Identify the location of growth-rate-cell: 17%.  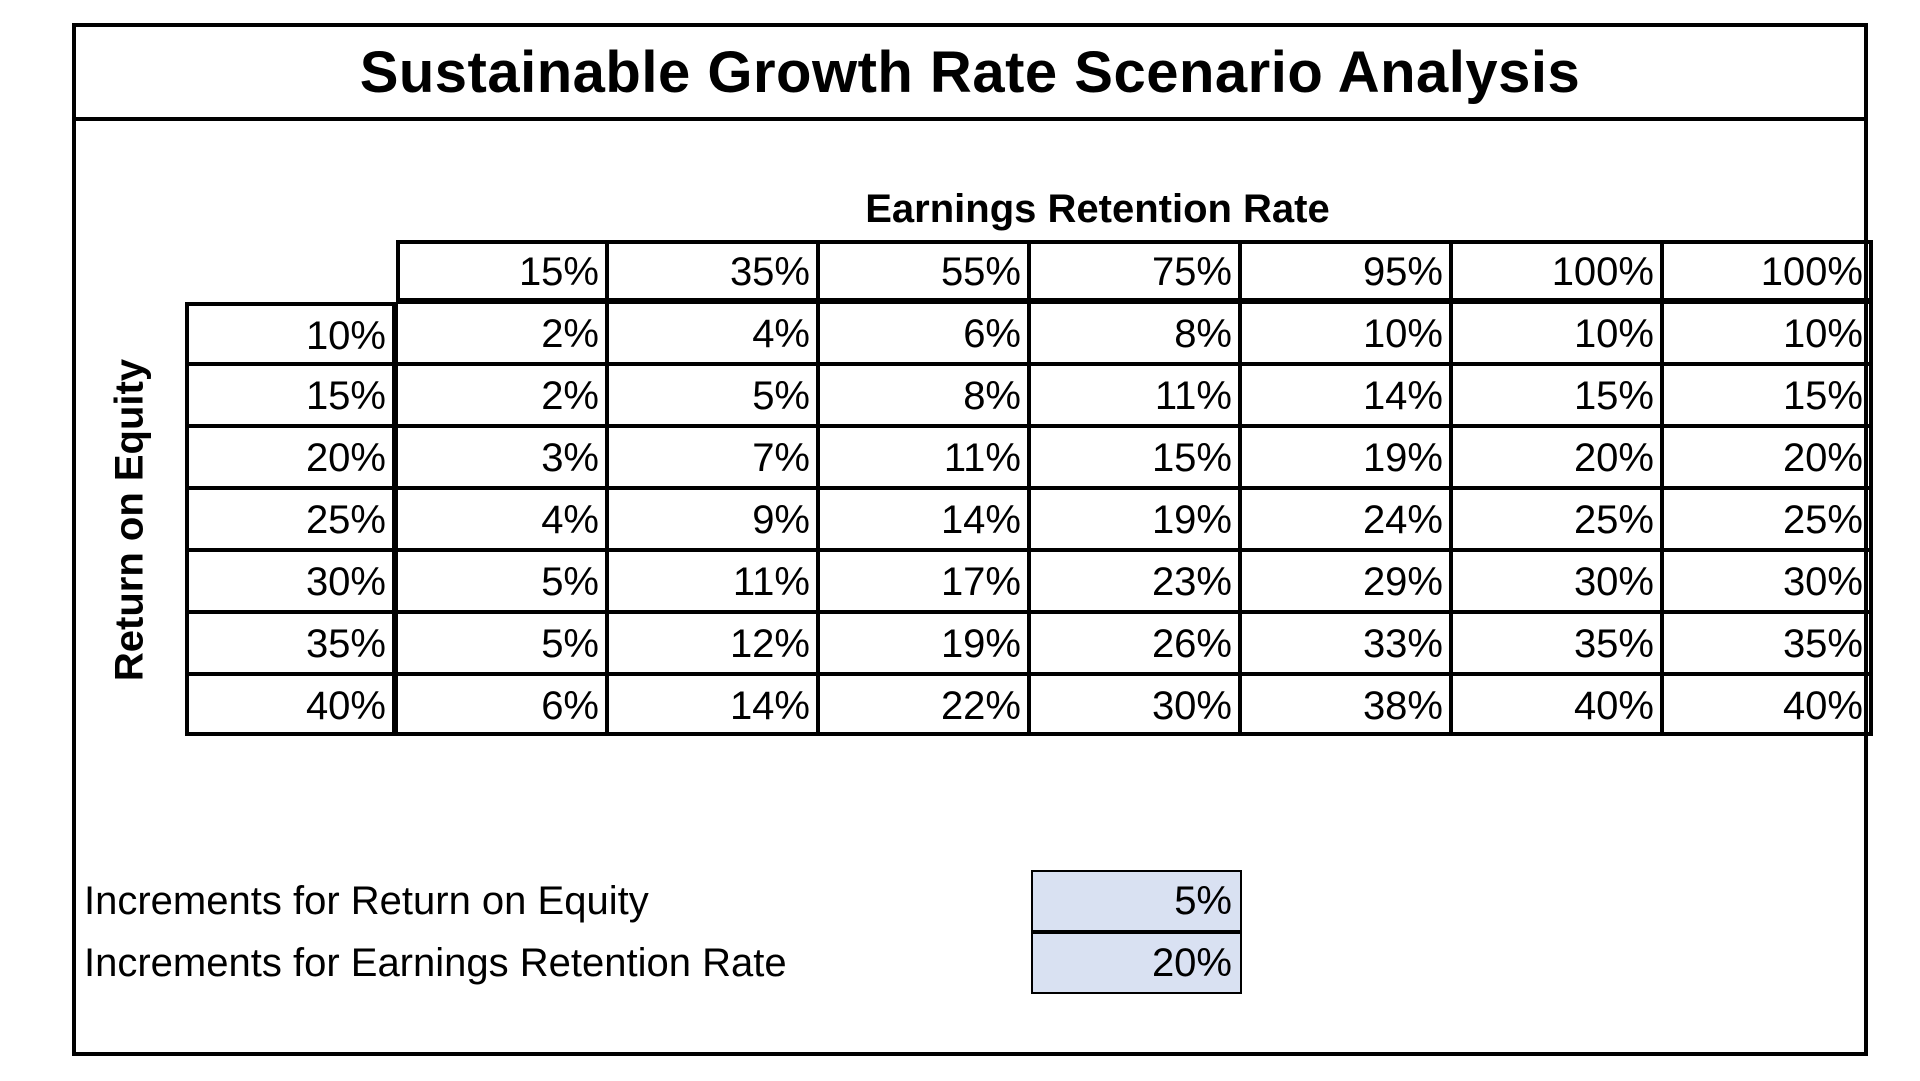
(923, 581).